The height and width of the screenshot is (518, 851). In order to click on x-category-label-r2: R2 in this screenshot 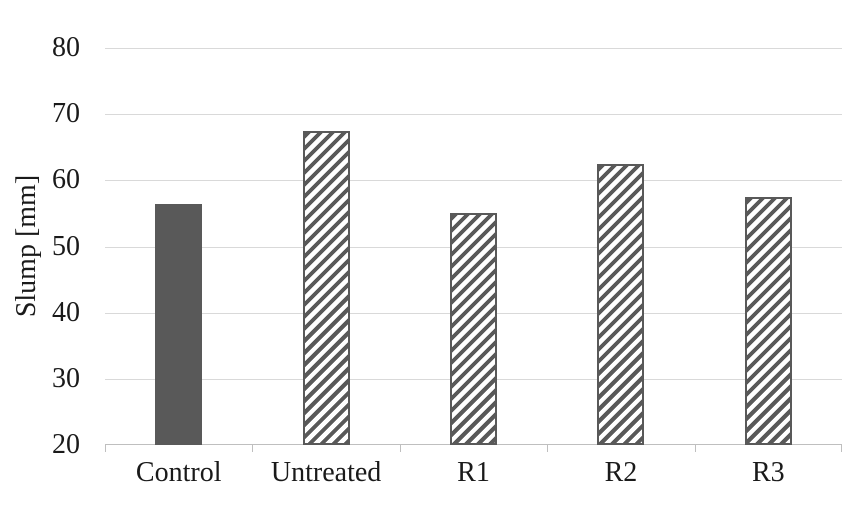, I will do `click(621, 472)`.